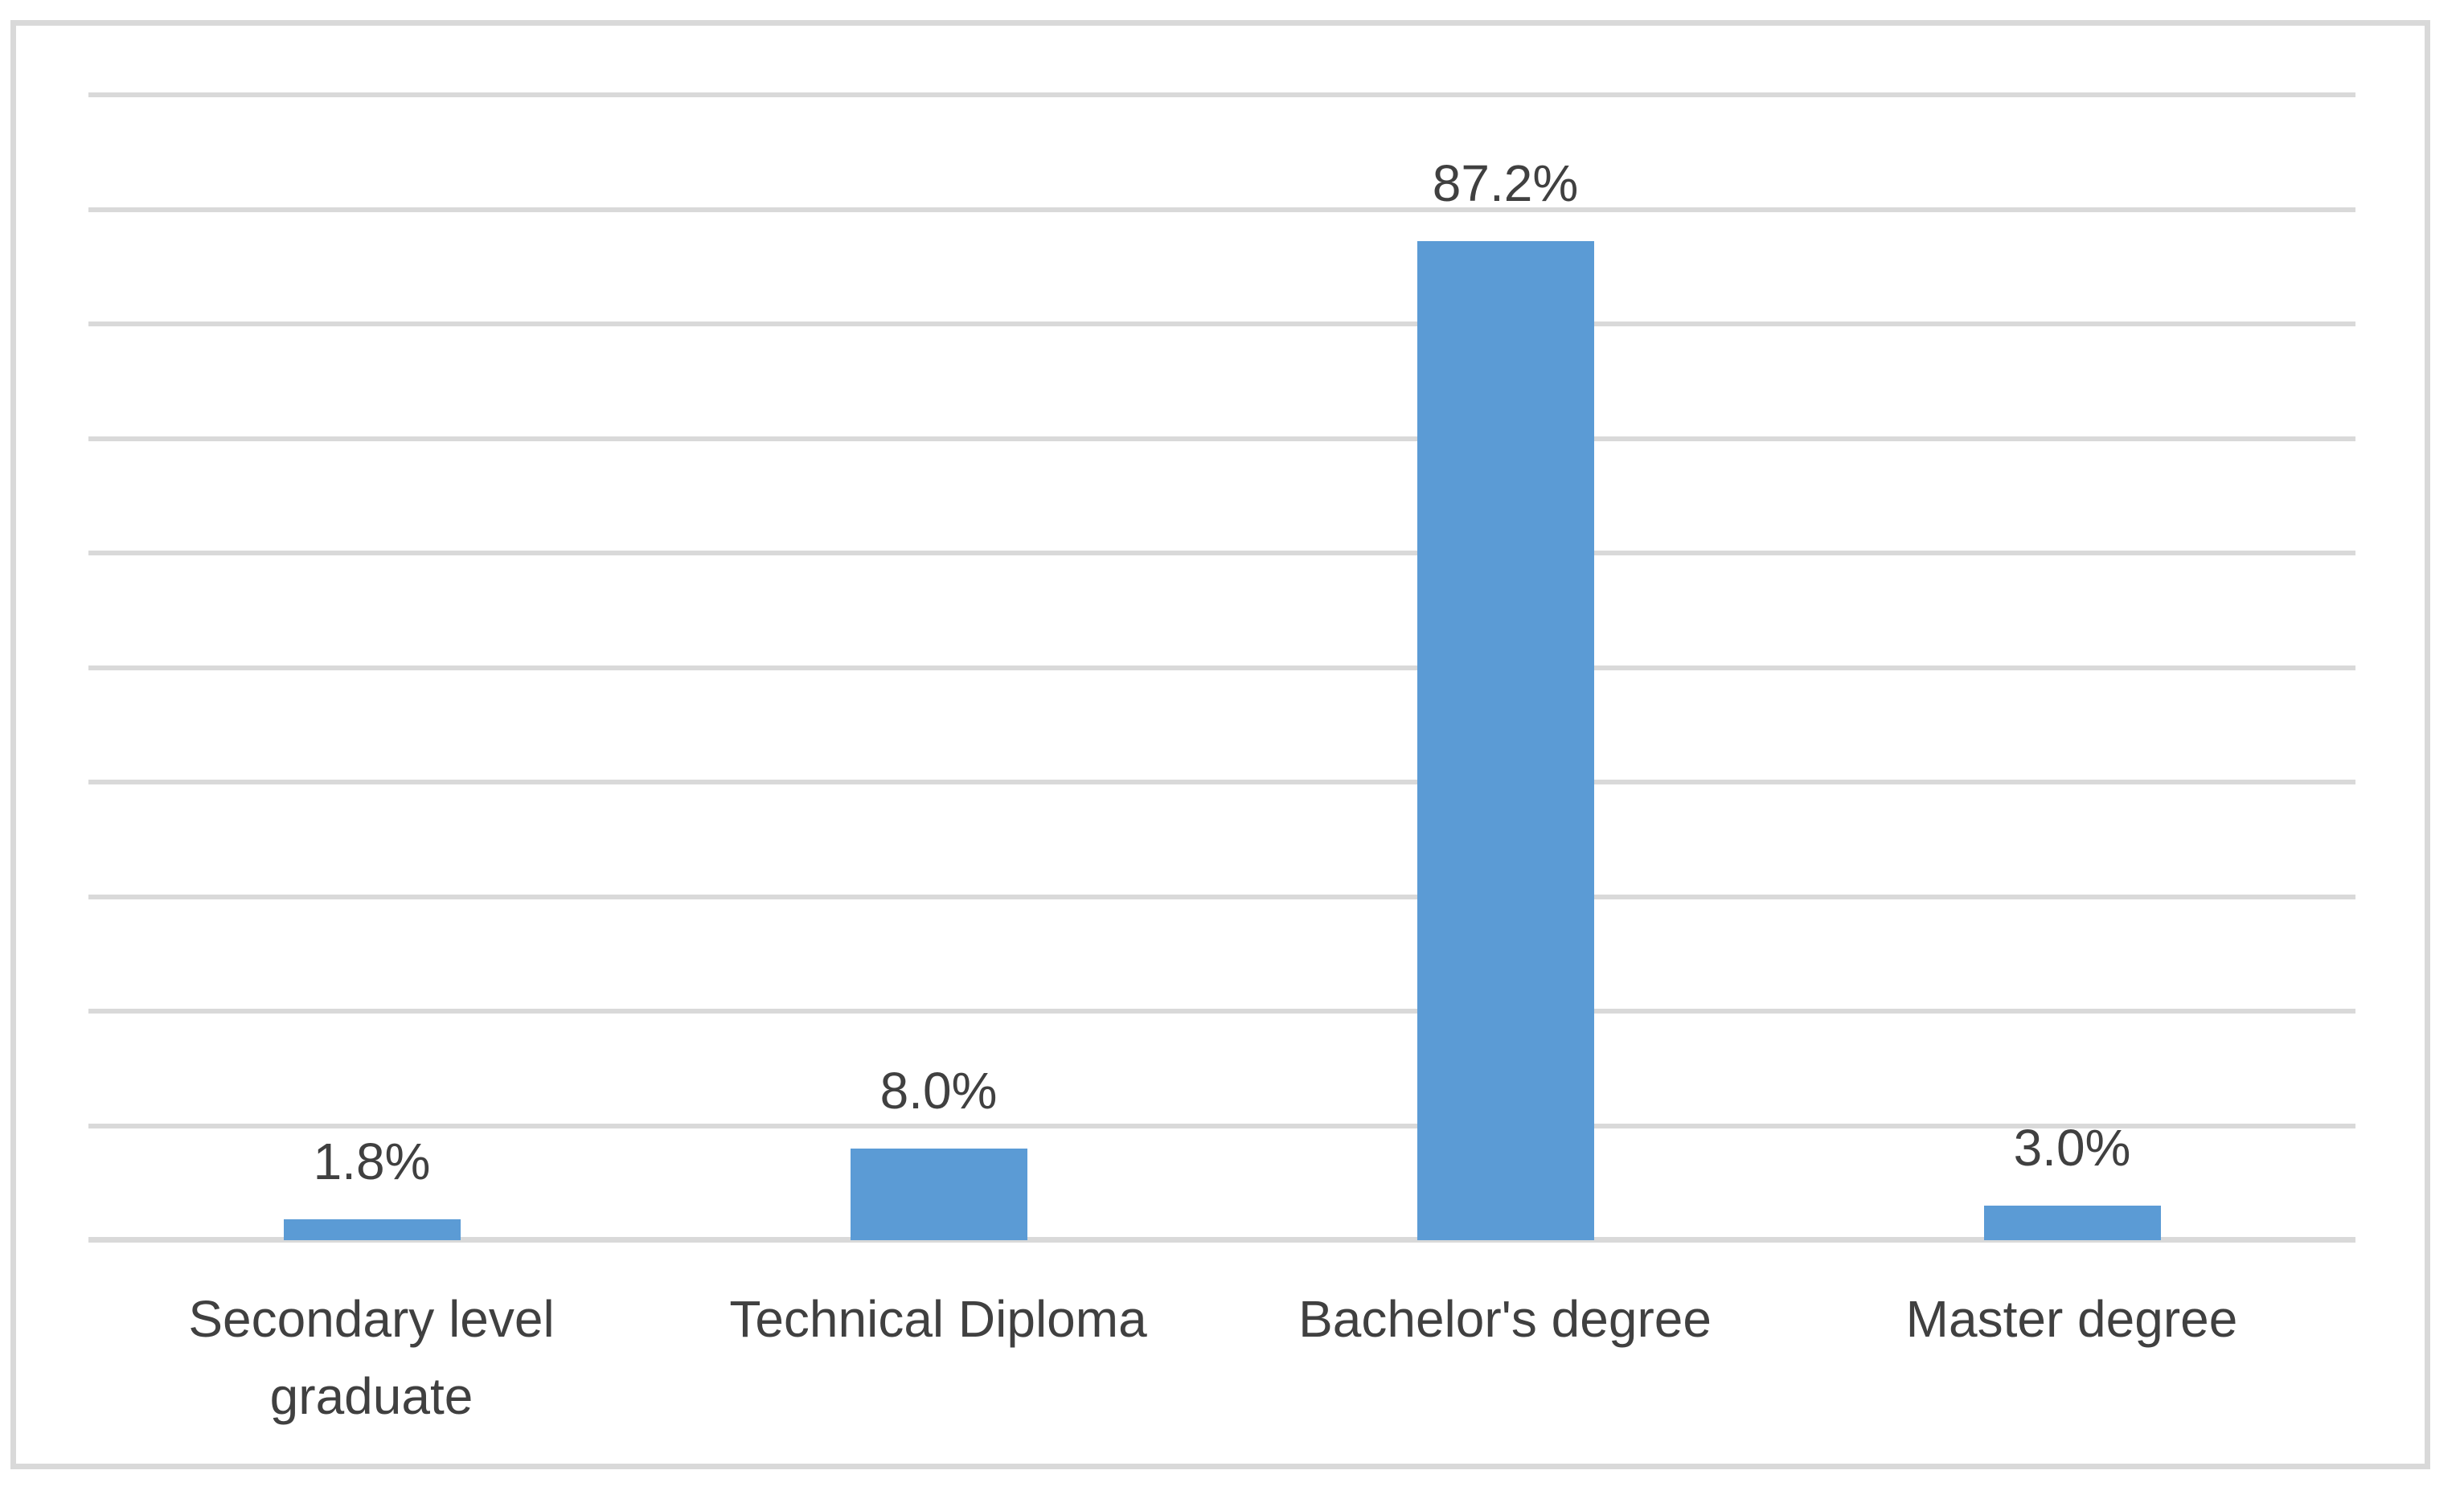  I want to click on category-label: Technical Diploma, so click(938, 1319).